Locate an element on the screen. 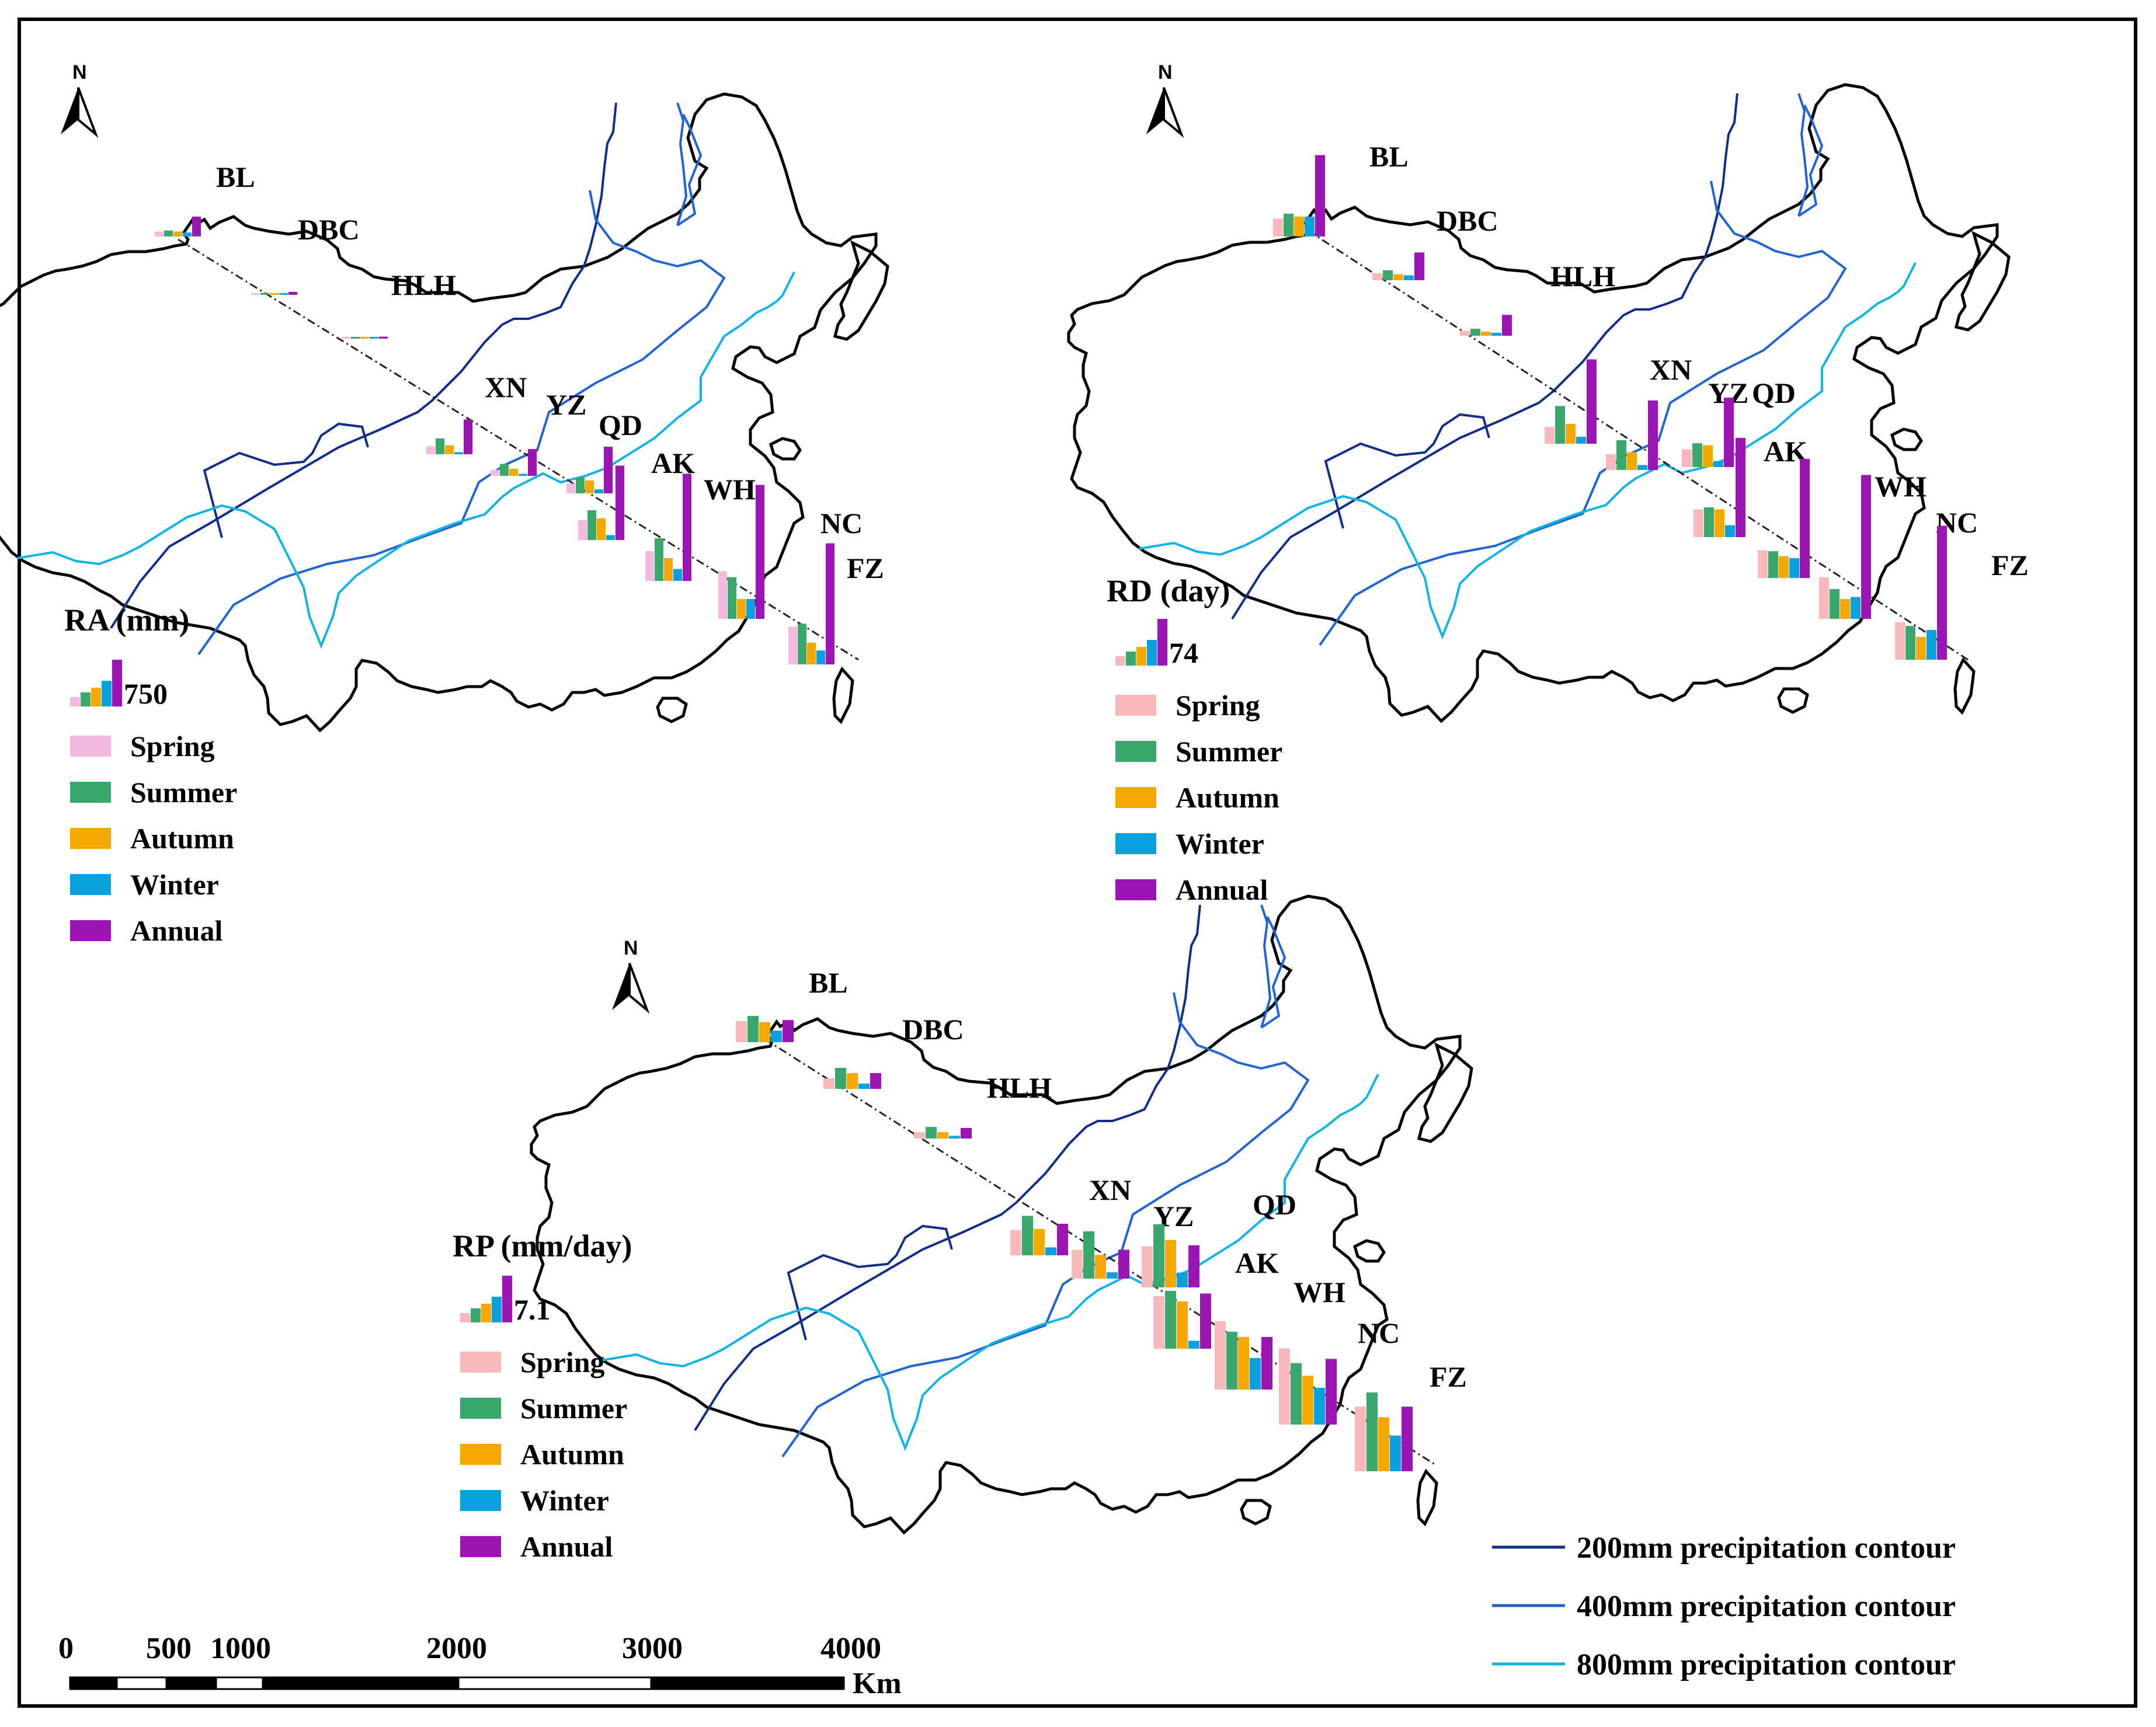  bar-fz-autumn is located at coordinates (1921, 648).